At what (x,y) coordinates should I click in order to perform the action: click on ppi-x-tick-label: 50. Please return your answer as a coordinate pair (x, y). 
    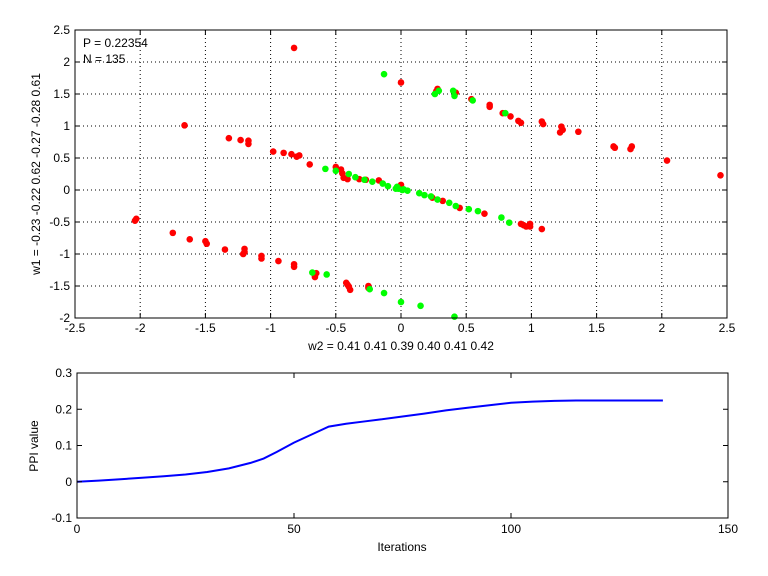
    Looking at the image, I should click on (294, 529).